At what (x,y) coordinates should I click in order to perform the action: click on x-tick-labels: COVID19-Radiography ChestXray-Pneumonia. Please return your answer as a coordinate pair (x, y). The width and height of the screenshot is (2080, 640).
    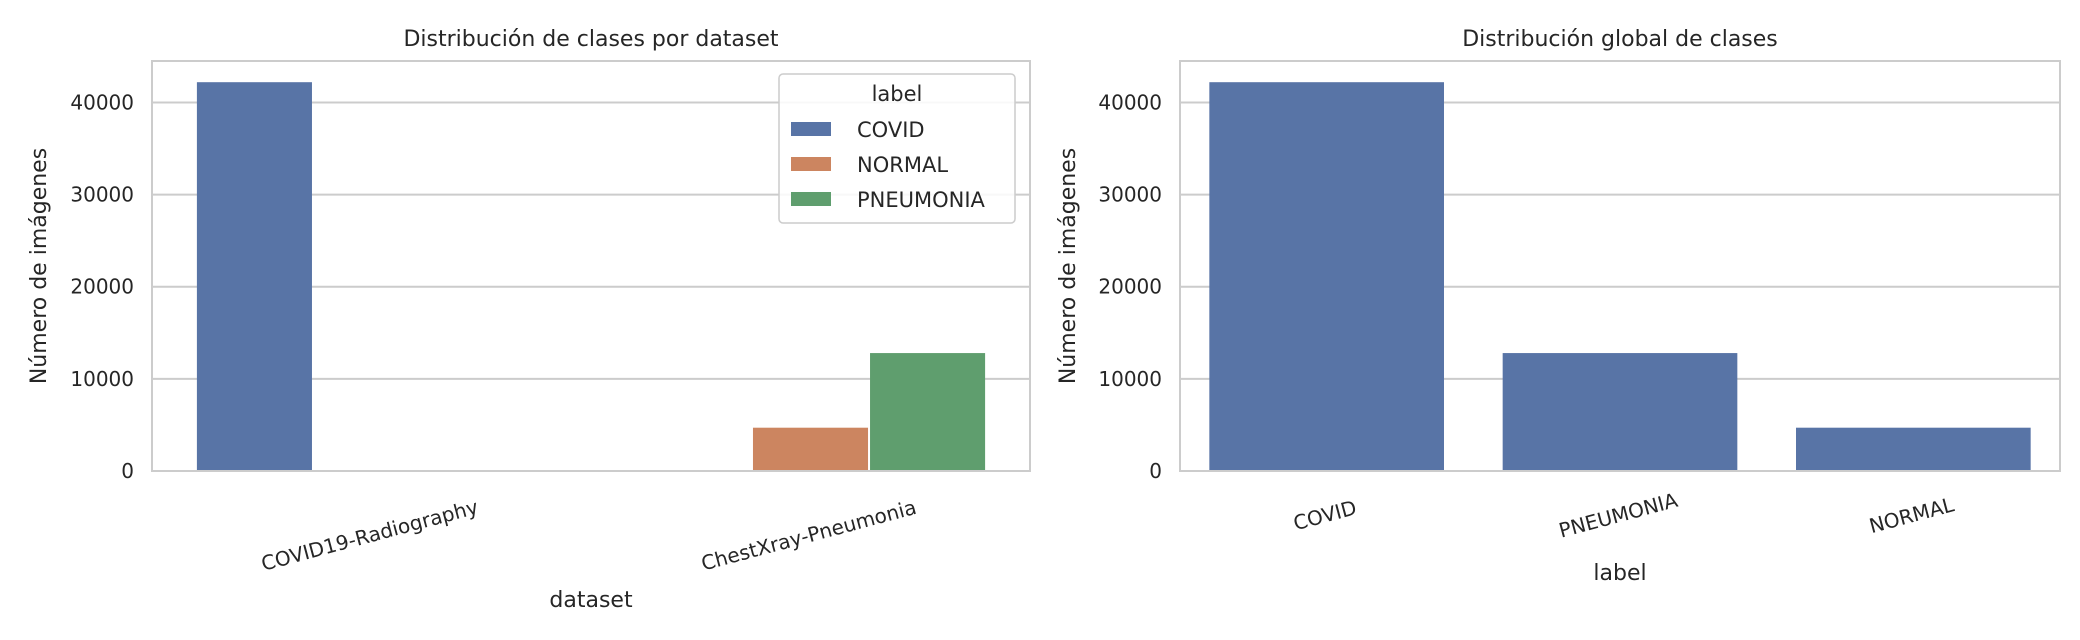
    Looking at the image, I should click on (589, 535).